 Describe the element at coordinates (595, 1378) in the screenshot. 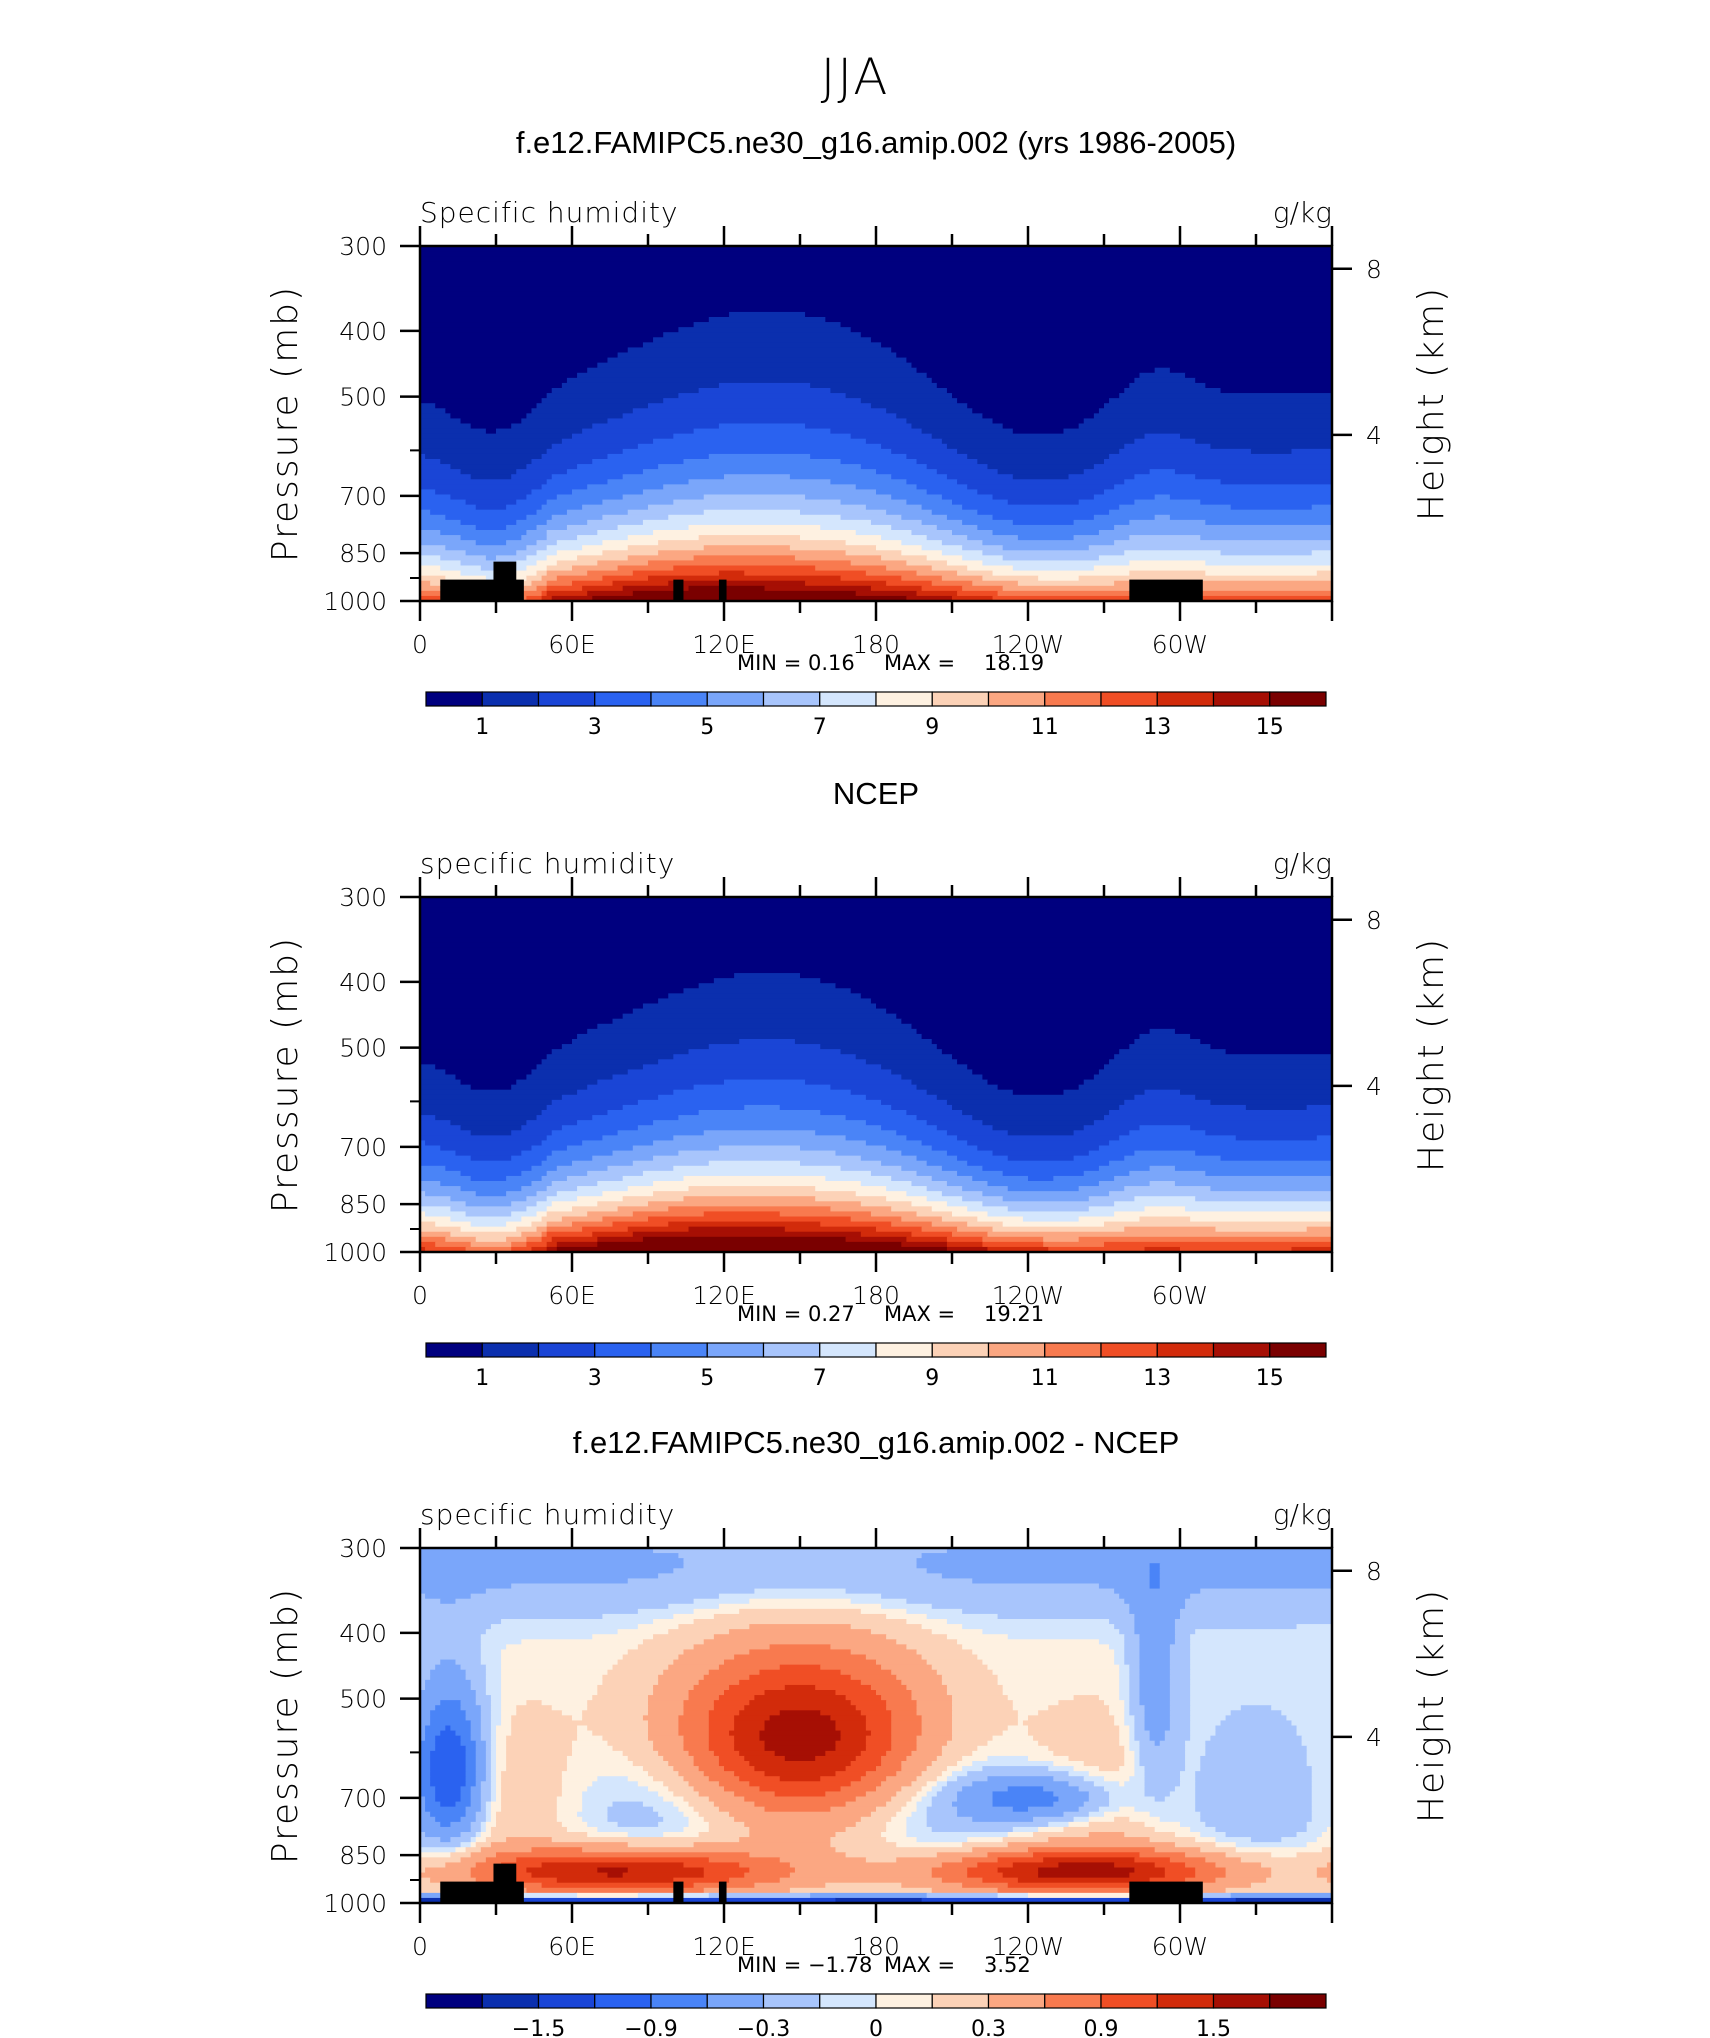

I see `colorbar-label: 3` at that location.